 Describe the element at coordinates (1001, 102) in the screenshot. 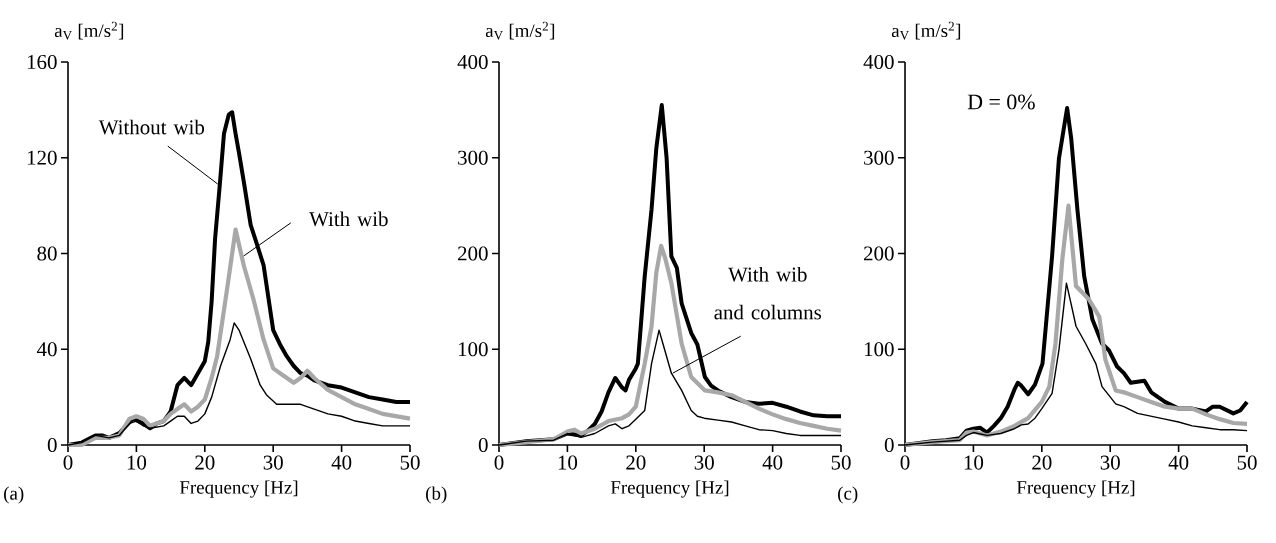

I see `annotation: D = 0%` at that location.